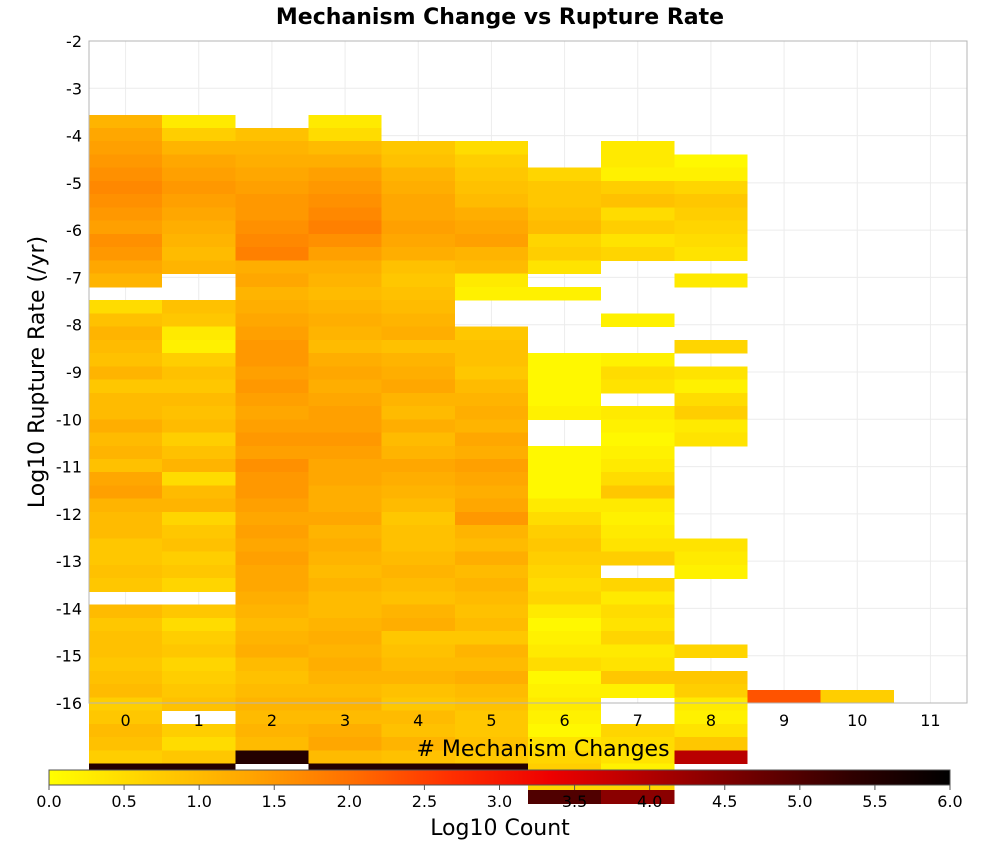  What do you see at coordinates (418, 720) in the screenshot?
I see `x-tick-label: 4` at bounding box center [418, 720].